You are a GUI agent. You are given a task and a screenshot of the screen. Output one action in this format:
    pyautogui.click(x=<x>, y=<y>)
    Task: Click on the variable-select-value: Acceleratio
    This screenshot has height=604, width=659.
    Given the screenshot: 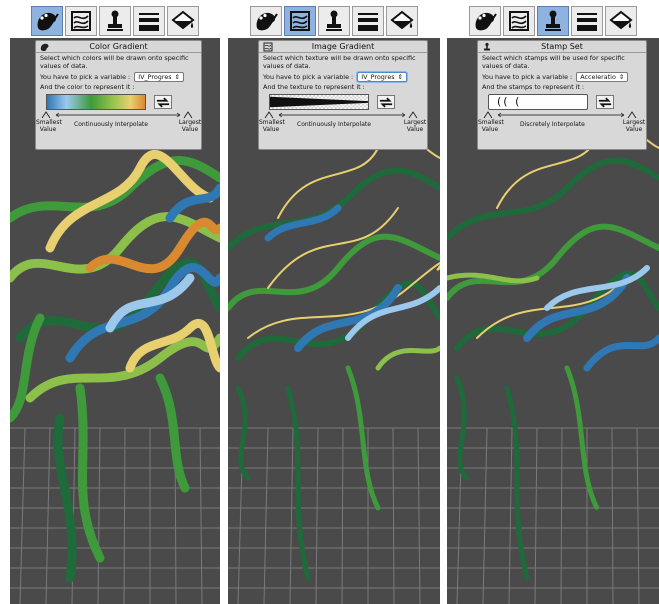 What is the action you would take?
    pyautogui.click(x=598, y=77)
    